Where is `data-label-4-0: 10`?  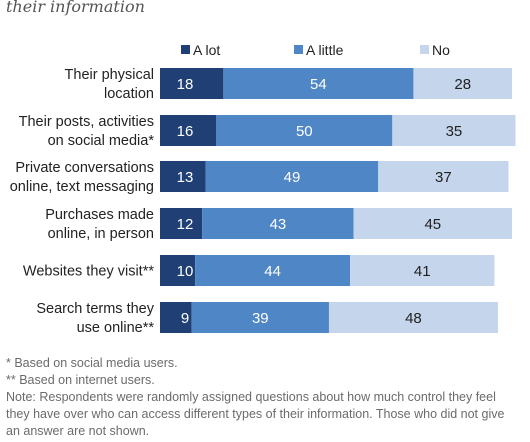
data-label-4-0: 10 is located at coordinates (185, 271).